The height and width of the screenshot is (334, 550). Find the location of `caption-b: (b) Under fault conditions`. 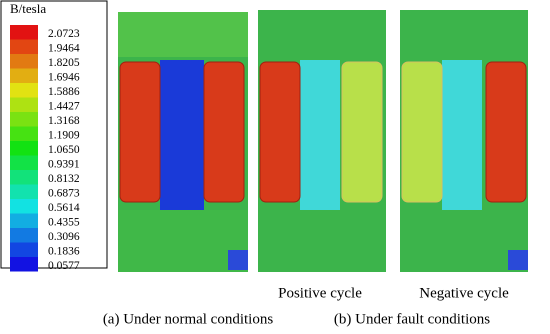

caption-b: (b) Under fault conditions is located at coordinates (412, 319).